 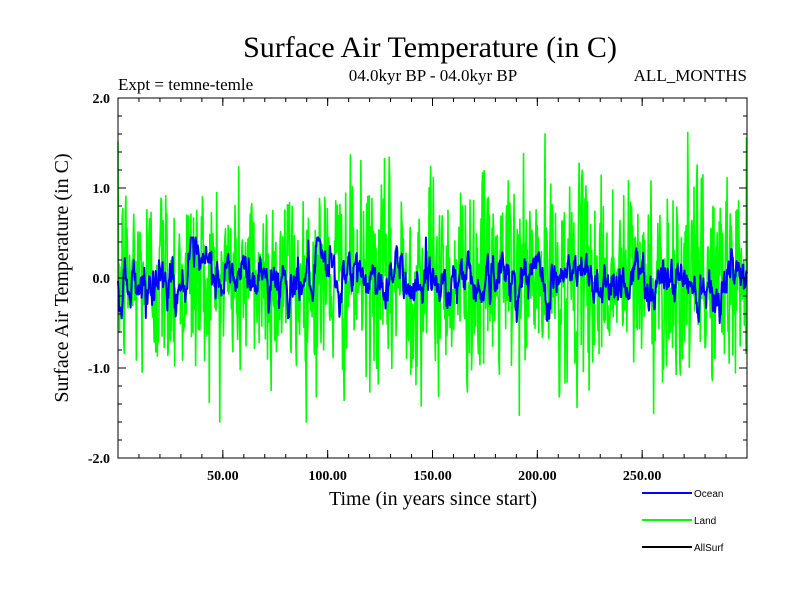 What do you see at coordinates (642, 476) in the screenshot?
I see `x-tick-label: 250.00` at bounding box center [642, 476].